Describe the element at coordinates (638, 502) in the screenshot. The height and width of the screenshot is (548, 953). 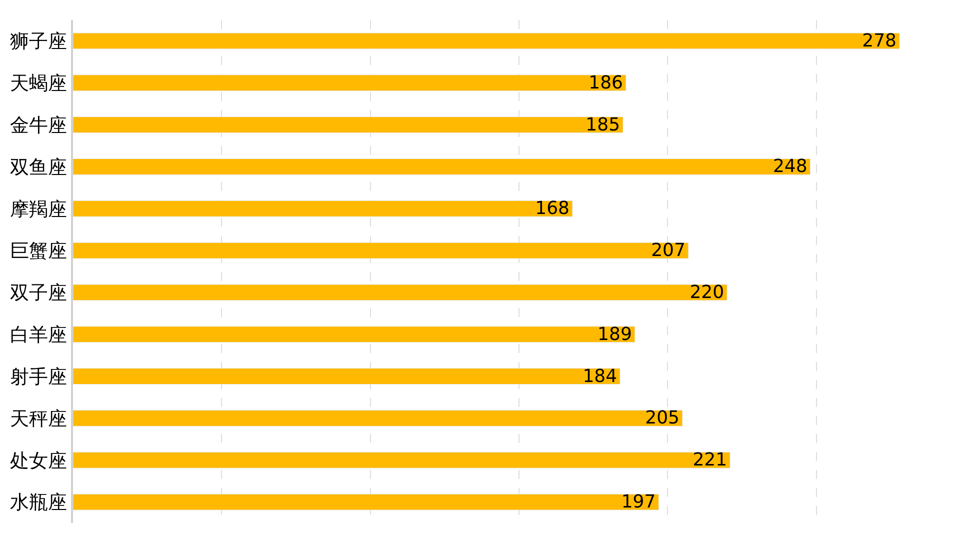
I see `data-label: 197` at that location.